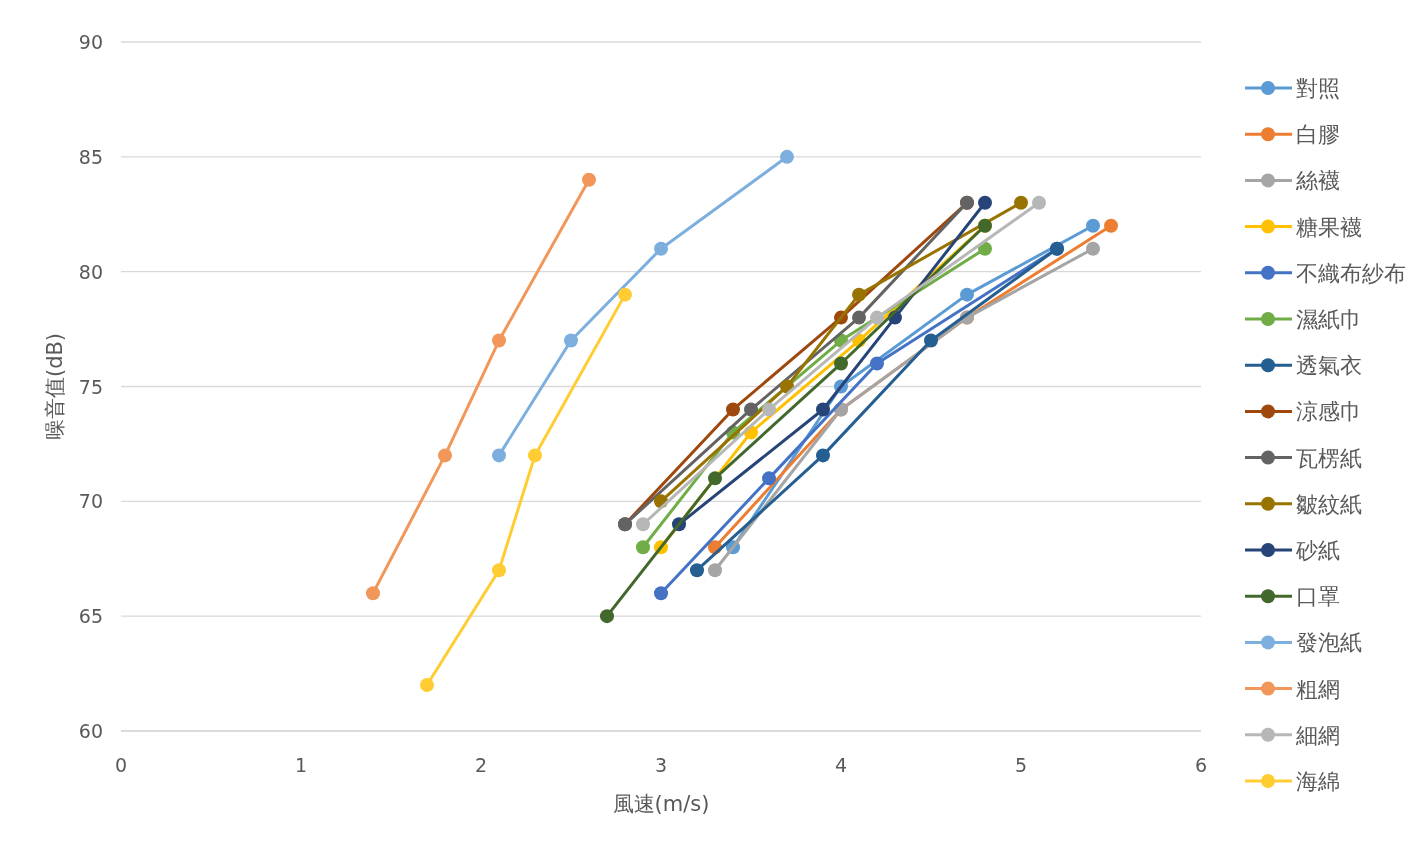  Describe the element at coordinates (90, 42) in the screenshot. I see `y-tick-label: 90` at that location.